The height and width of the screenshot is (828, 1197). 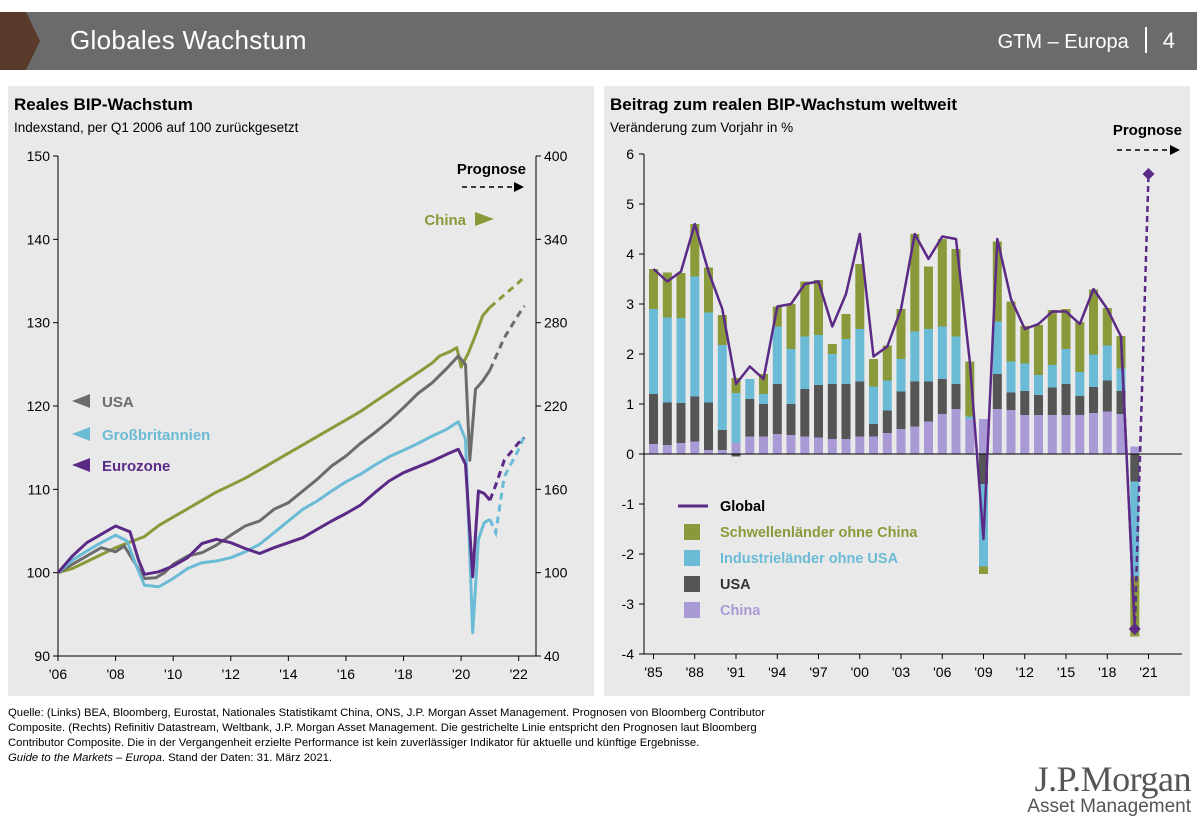 What do you see at coordinates (740, 611) in the screenshot?
I see `legend-label: China` at bounding box center [740, 611].